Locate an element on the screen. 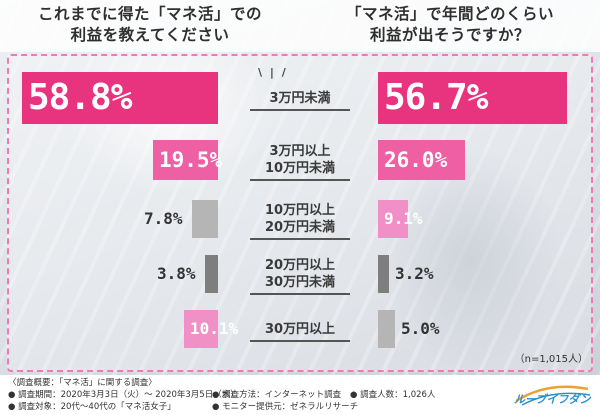 This screenshot has height=415, width=600. value-label-right: 5.0% is located at coordinates (420, 328).